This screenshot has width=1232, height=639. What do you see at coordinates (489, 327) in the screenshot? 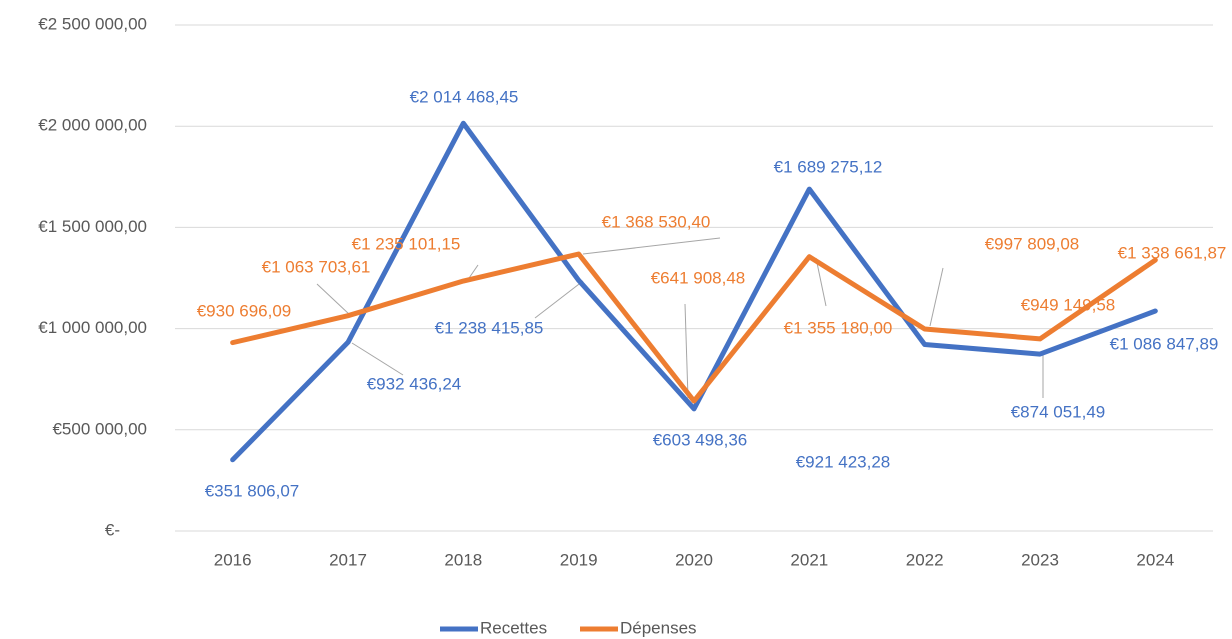
I see `data-label: €1 238 415,85` at bounding box center [489, 327].